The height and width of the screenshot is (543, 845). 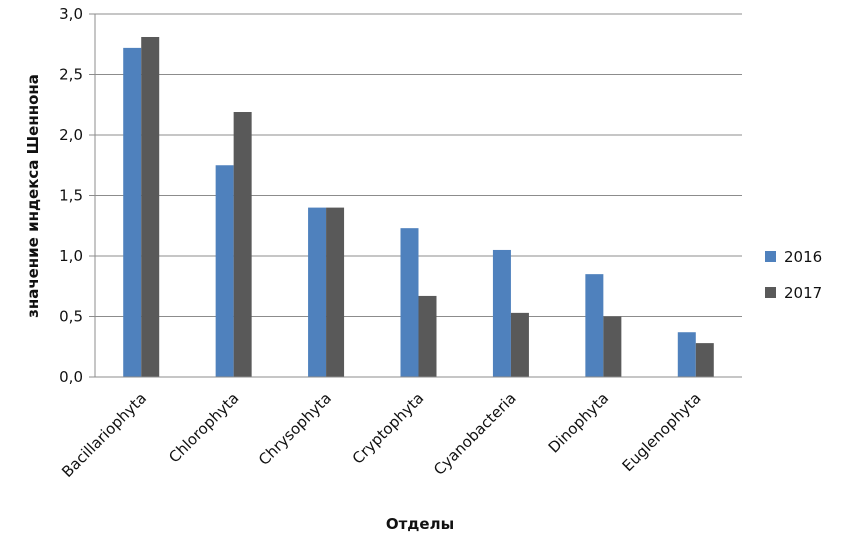 What do you see at coordinates (501, 313) in the screenshot?
I see `bar-2016-cyanobacteria` at bounding box center [501, 313].